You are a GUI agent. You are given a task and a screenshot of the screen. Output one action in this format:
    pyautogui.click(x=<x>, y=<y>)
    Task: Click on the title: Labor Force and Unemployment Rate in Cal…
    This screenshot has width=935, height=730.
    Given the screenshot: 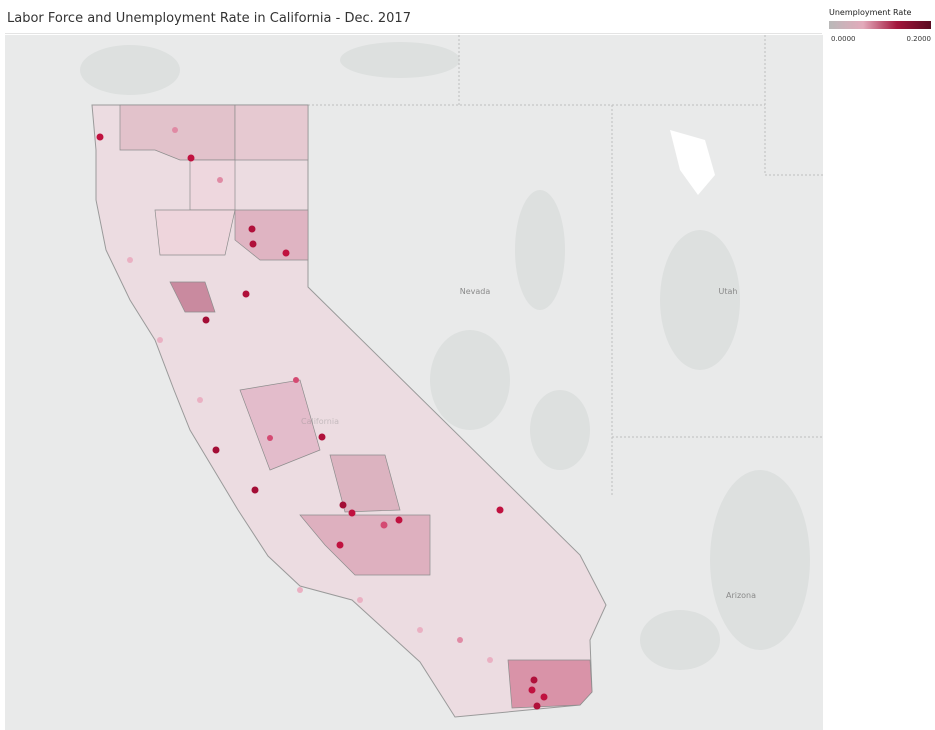 What is the action you would take?
    pyautogui.click(x=209, y=18)
    